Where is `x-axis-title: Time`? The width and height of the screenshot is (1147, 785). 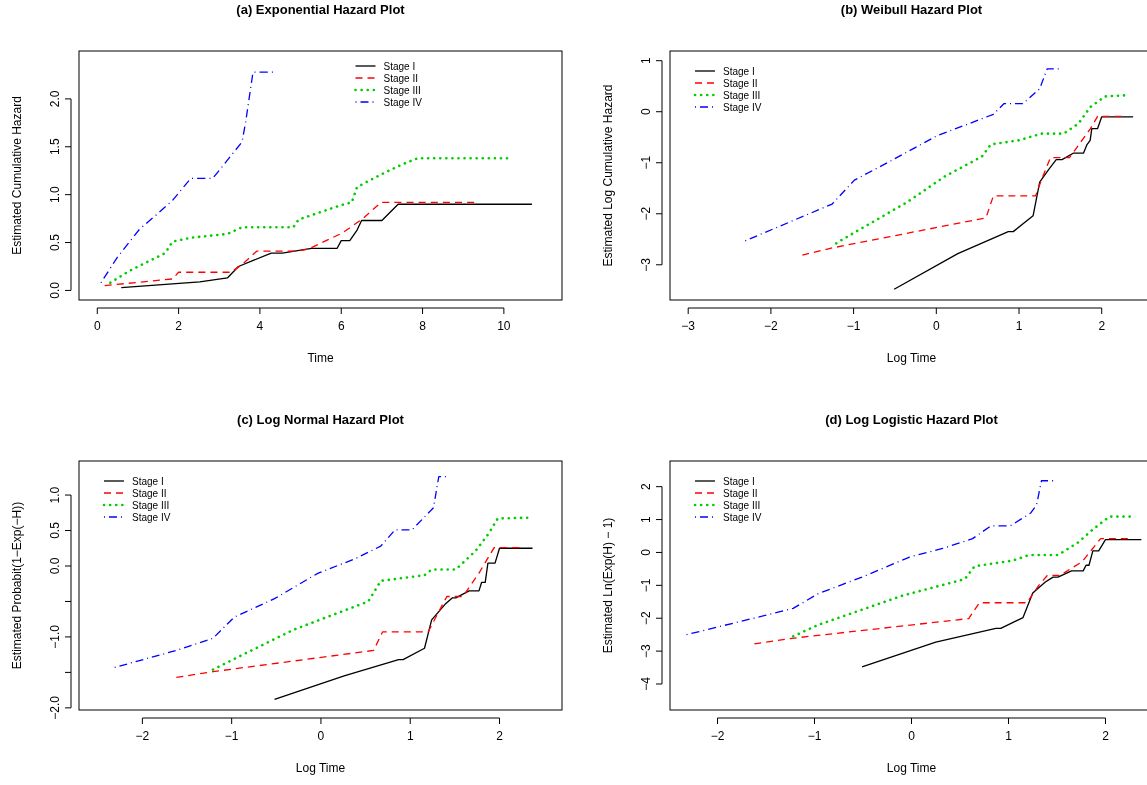 x-axis-title: Time is located at coordinates (320, 358).